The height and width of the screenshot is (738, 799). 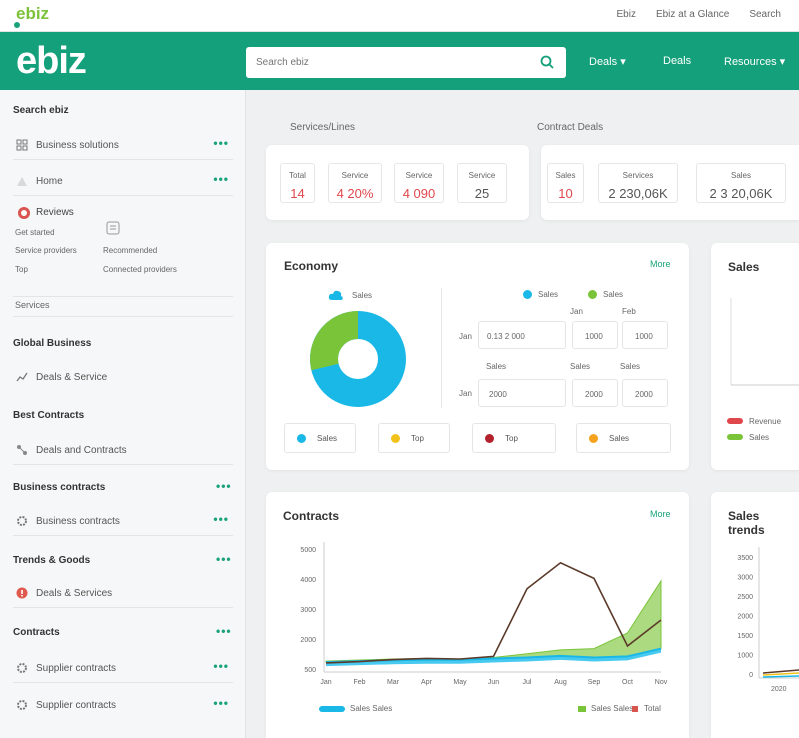 I want to click on sidebar-item-trends: Deals & Services, so click(x=123, y=593).